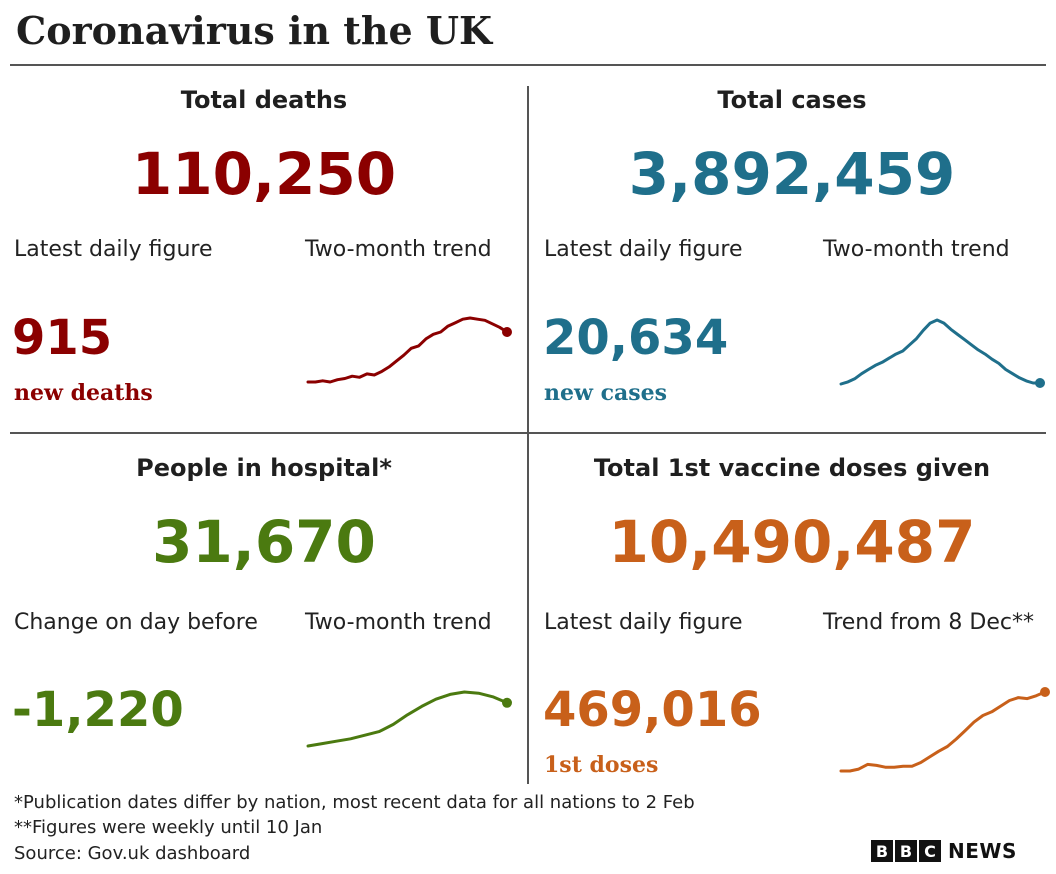 The width and height of the screenshot is (1056, 874). What do you see at coordinates (507, 332) in the screenshot?
I see `deaths-trend-endpoint` at bounding box center [507, 332].